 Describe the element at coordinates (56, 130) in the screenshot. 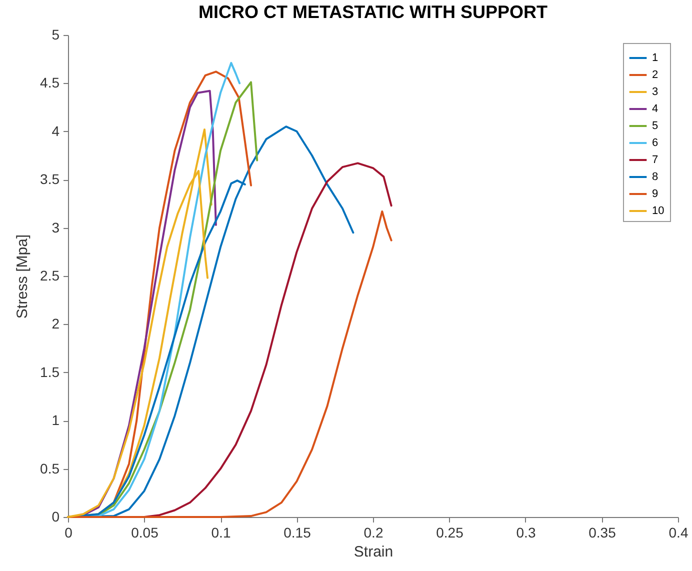

I see `y-tick-label: 4` at that location.